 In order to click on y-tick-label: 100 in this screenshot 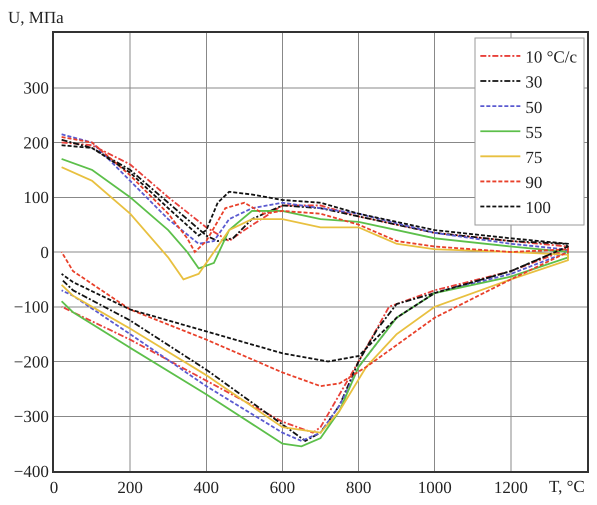, I will do `click(36, 198)`.